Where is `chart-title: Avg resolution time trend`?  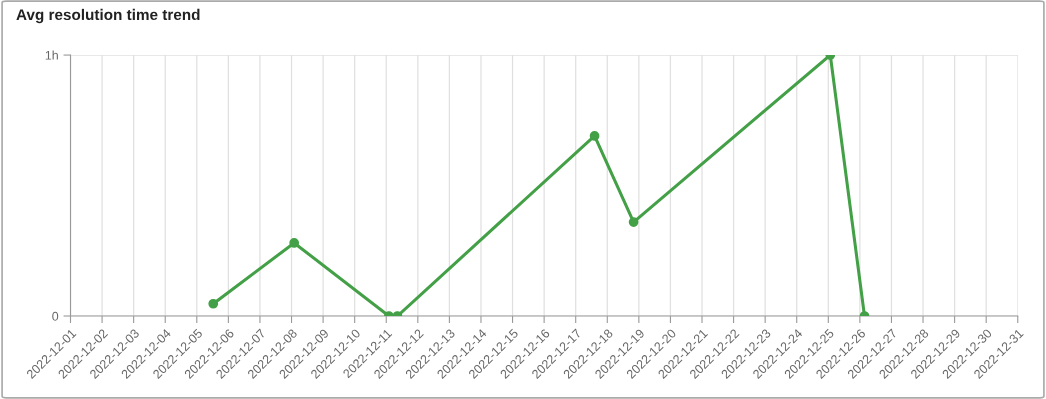
chart-title: Avg resolution time trend is located at coordinates (108, 16).